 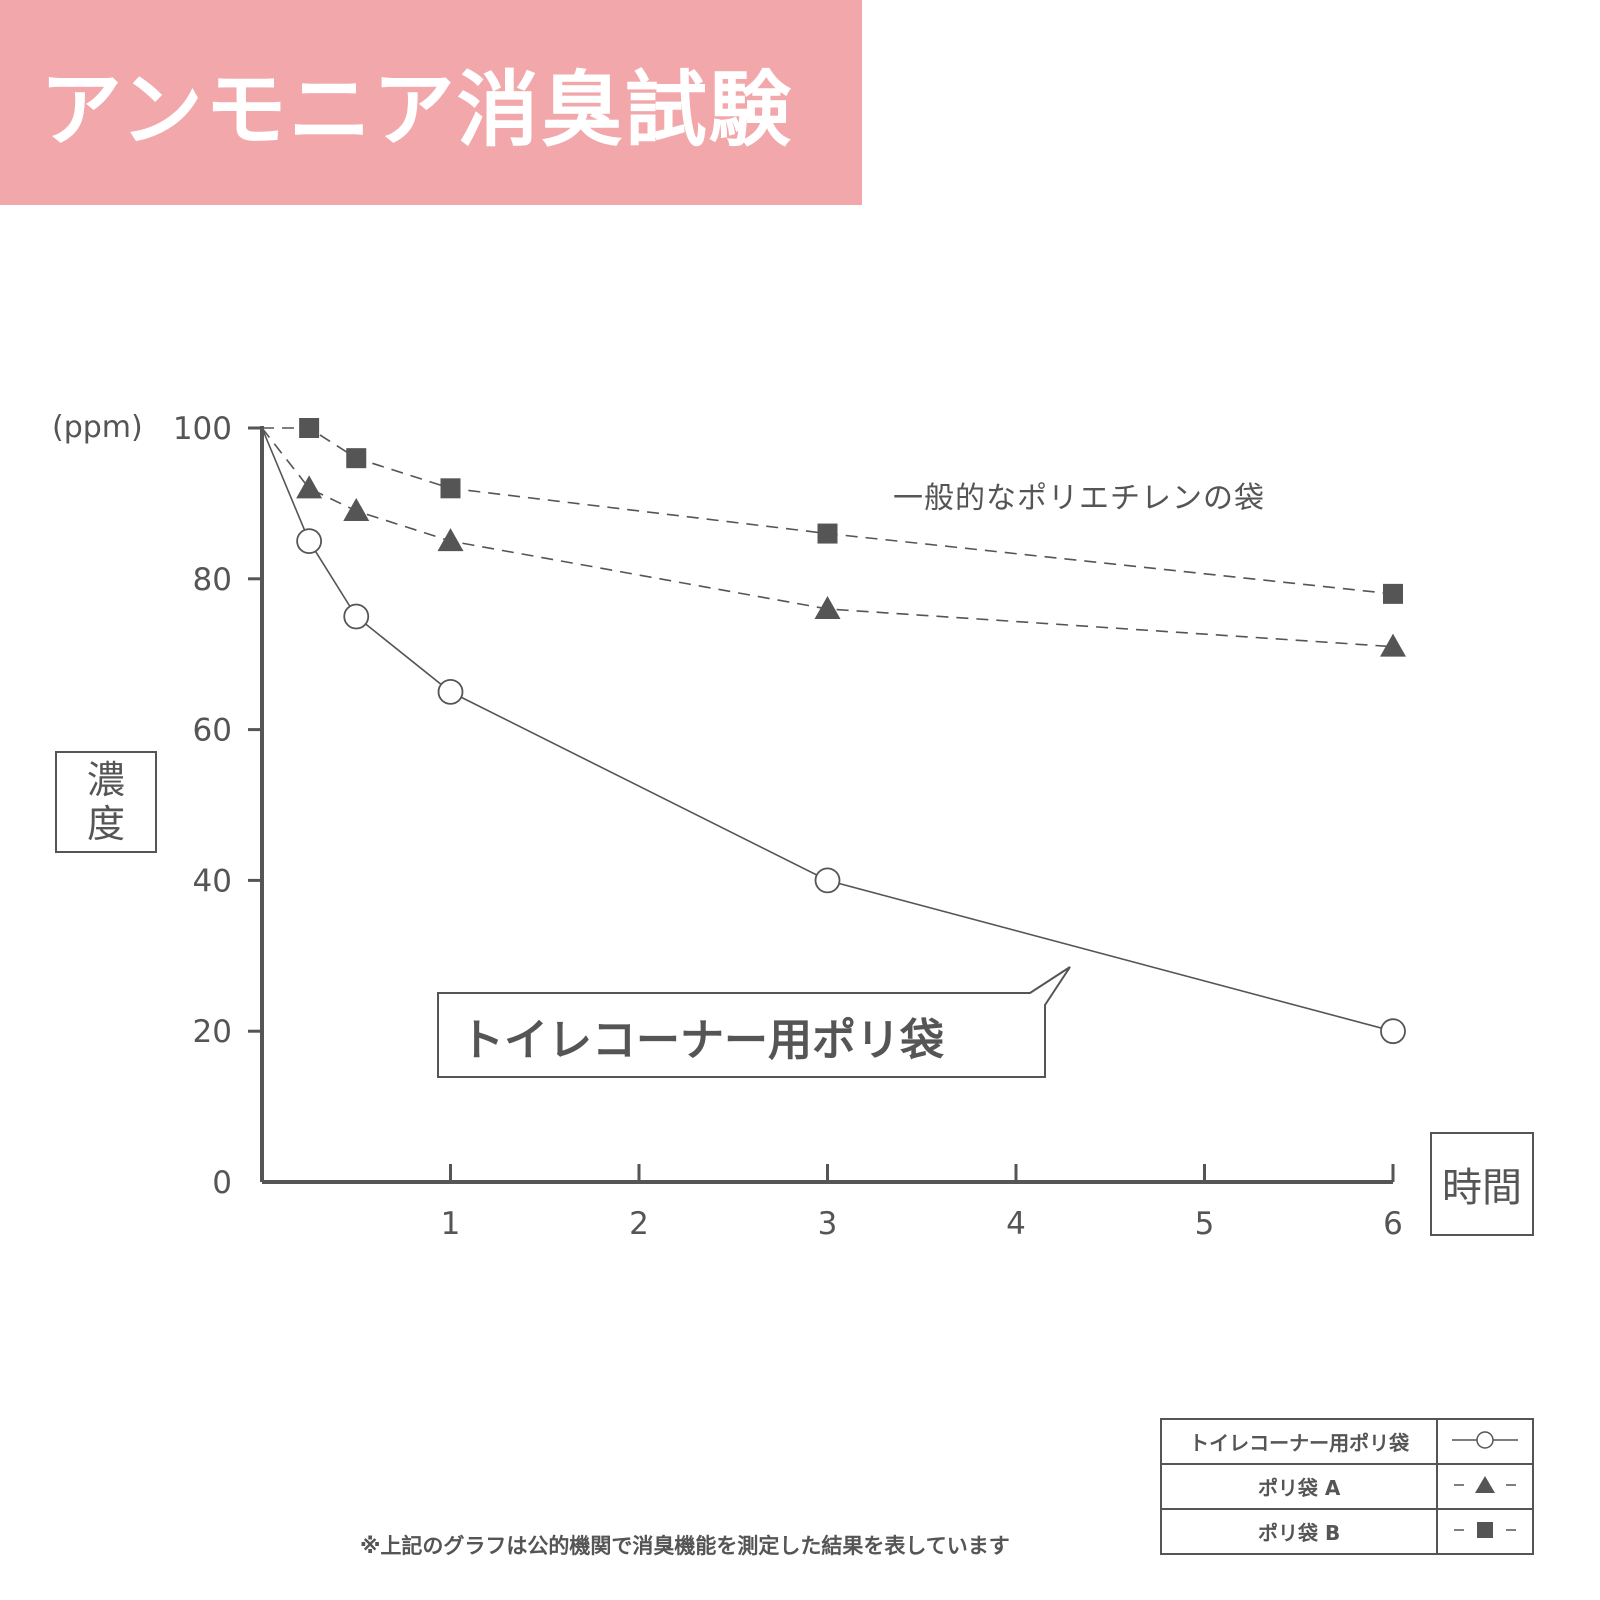 I want to click on x-tick-label: 2, so click(x=639, y=1224).